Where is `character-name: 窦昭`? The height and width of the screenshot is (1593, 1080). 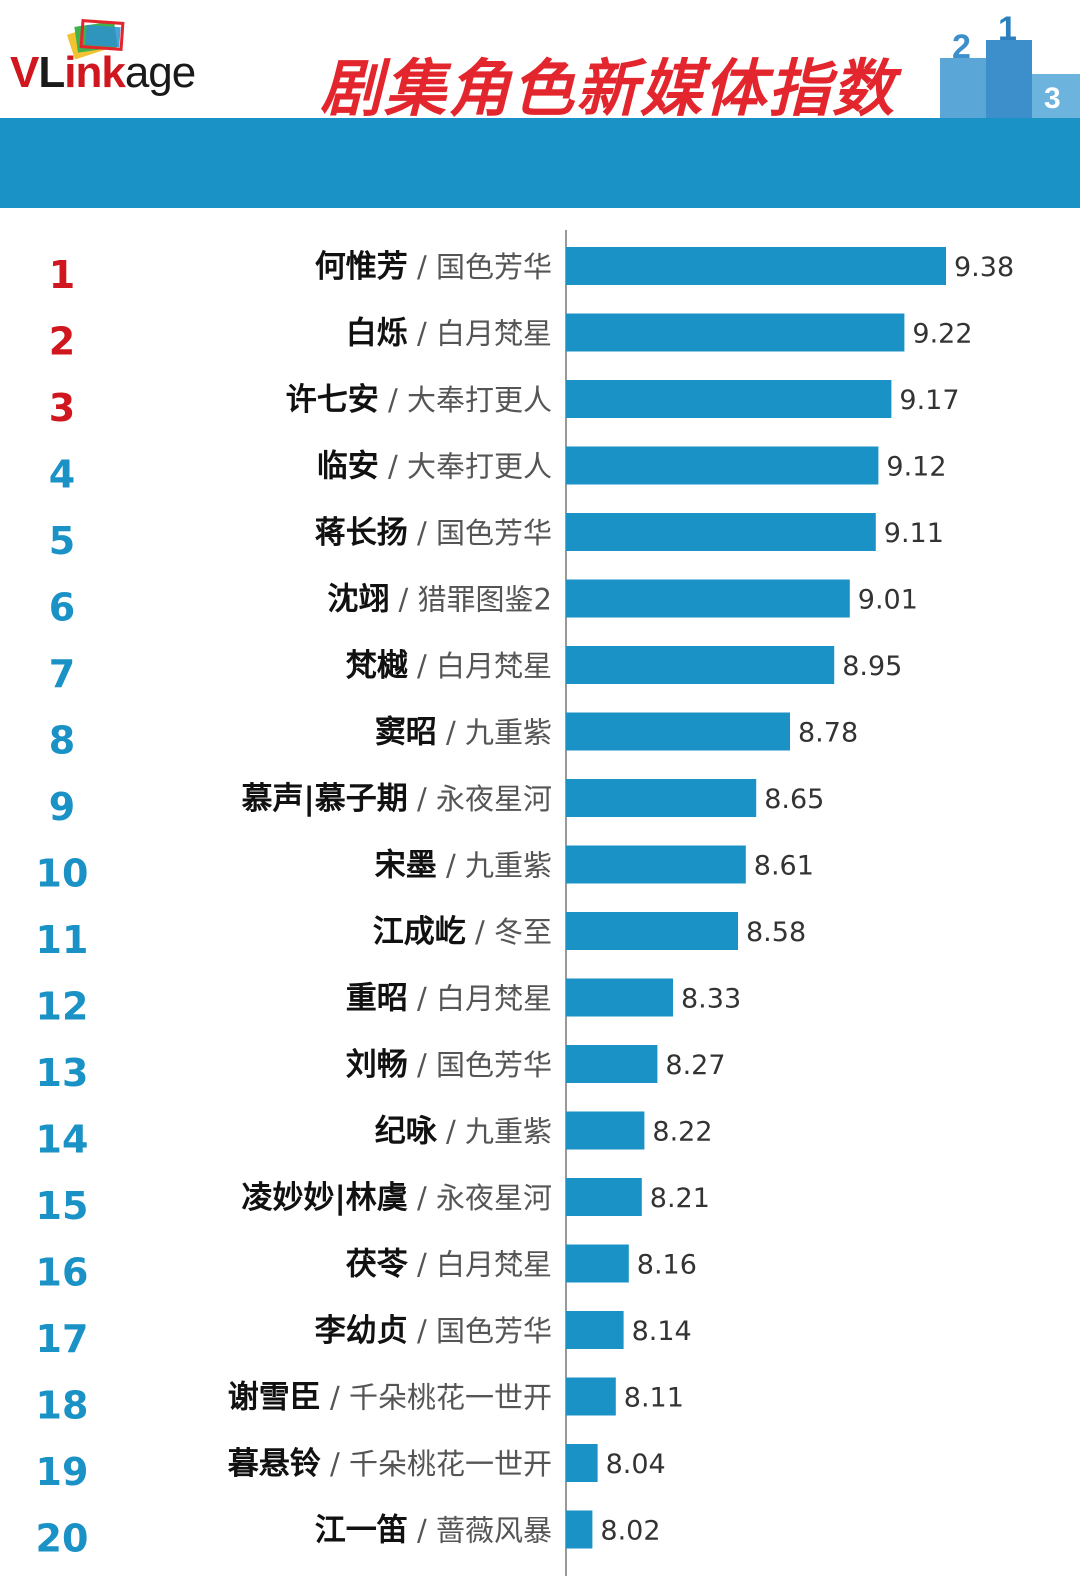
character-name: 窦昭 is located at coordinates (406, 733).